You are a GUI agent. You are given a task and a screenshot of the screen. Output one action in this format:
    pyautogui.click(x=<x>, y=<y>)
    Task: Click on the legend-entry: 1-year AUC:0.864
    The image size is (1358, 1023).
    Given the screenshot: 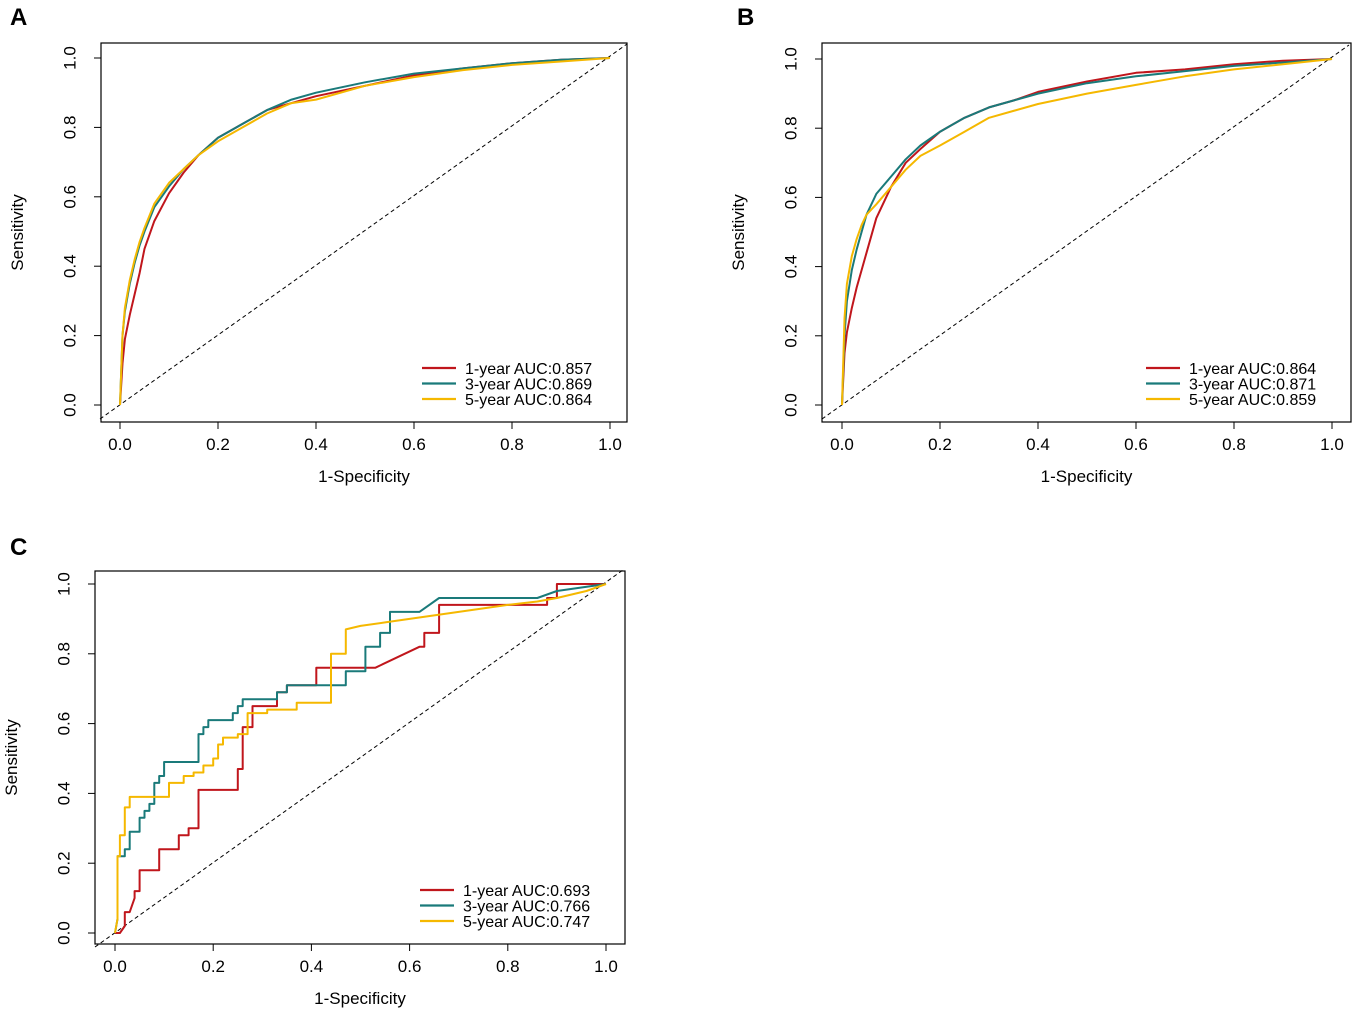 What is the action you would take?
    pyautogui.click(x=1252, y=369)
    